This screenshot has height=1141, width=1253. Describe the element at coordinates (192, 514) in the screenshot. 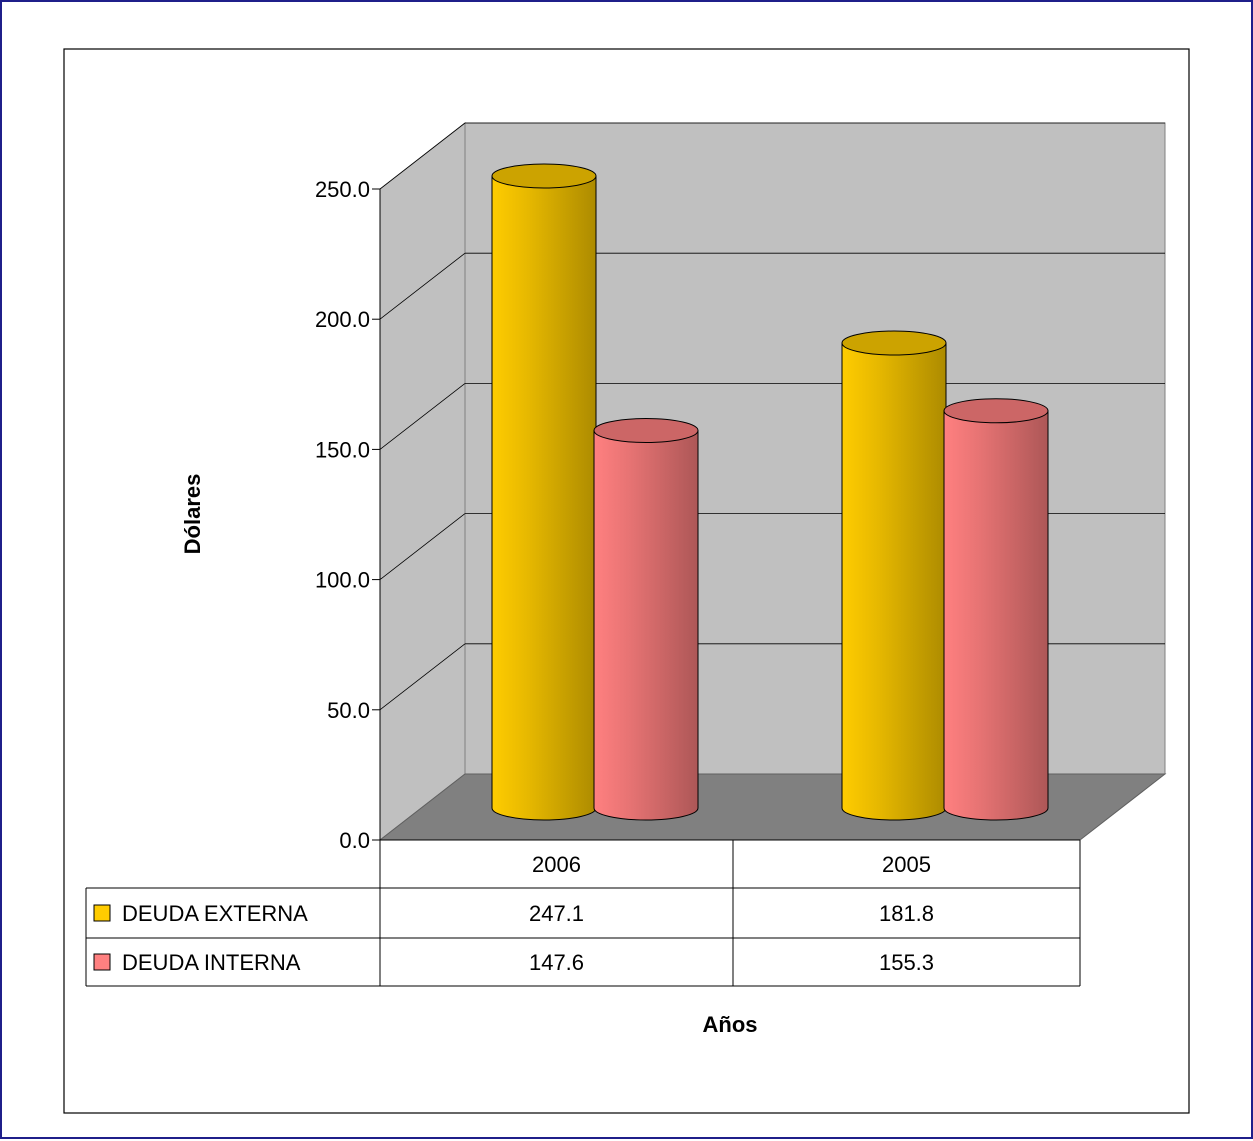

I see `y-axis-title: Dólares` at that location.